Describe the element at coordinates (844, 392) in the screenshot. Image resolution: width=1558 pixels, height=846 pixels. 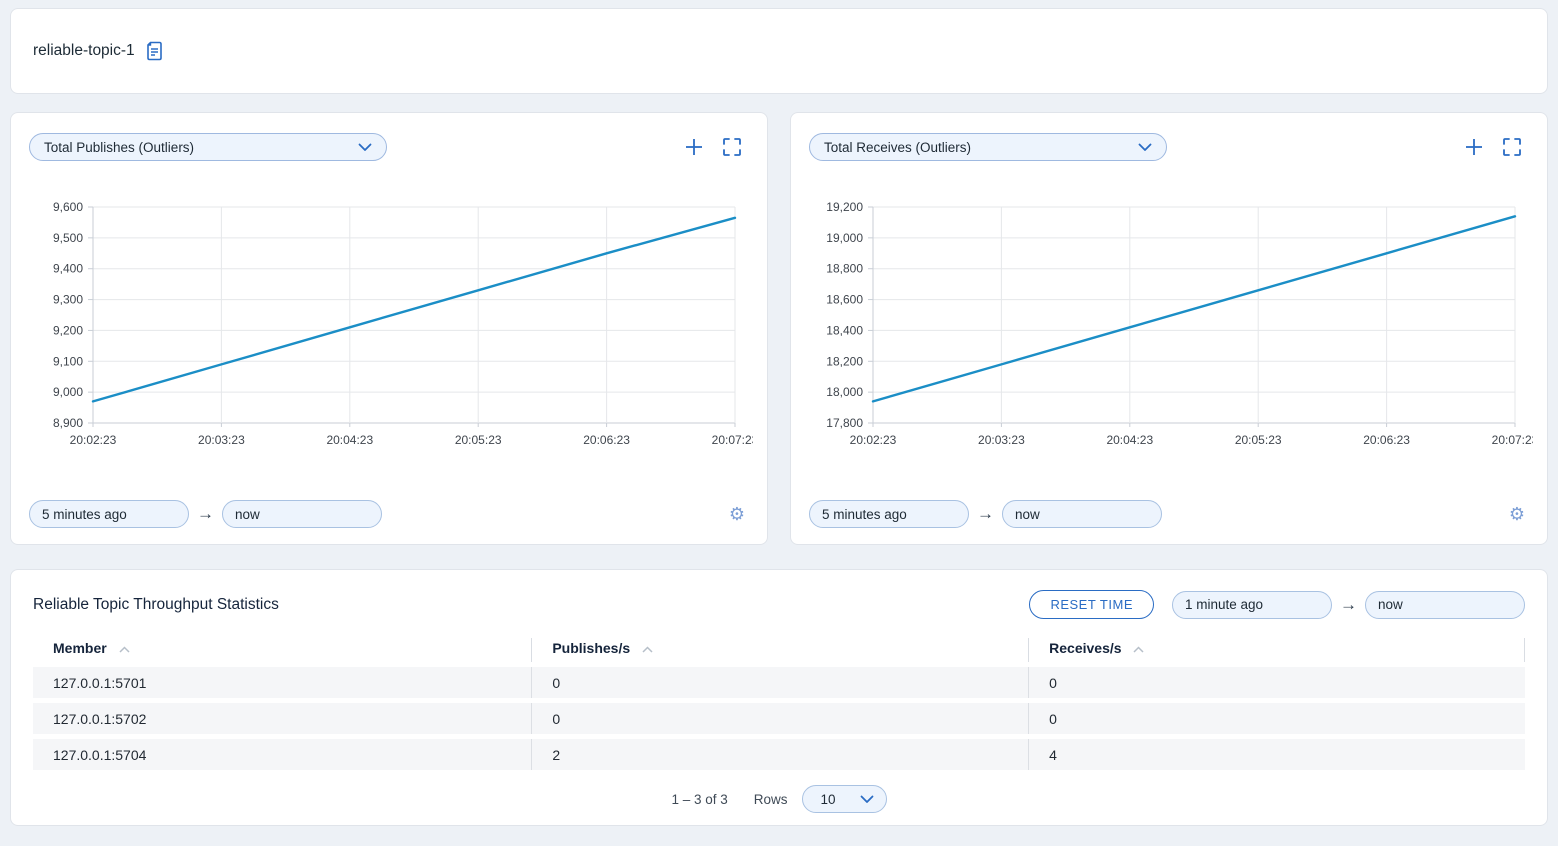
I see `svg-text: 18,000` at that location.